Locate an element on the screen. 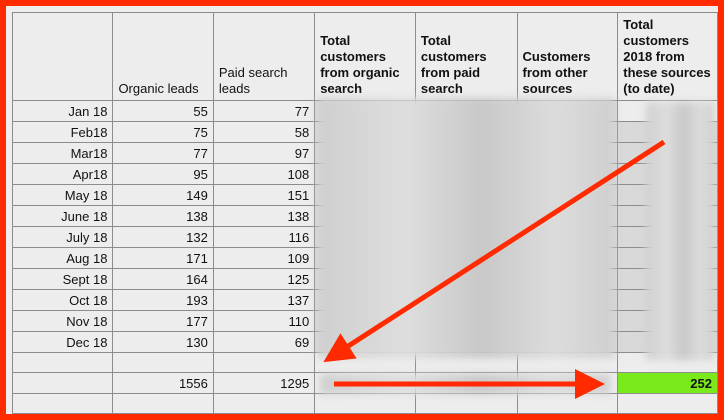  header-total-paid: Total customers from paid search is located at coordinates (466, 56).